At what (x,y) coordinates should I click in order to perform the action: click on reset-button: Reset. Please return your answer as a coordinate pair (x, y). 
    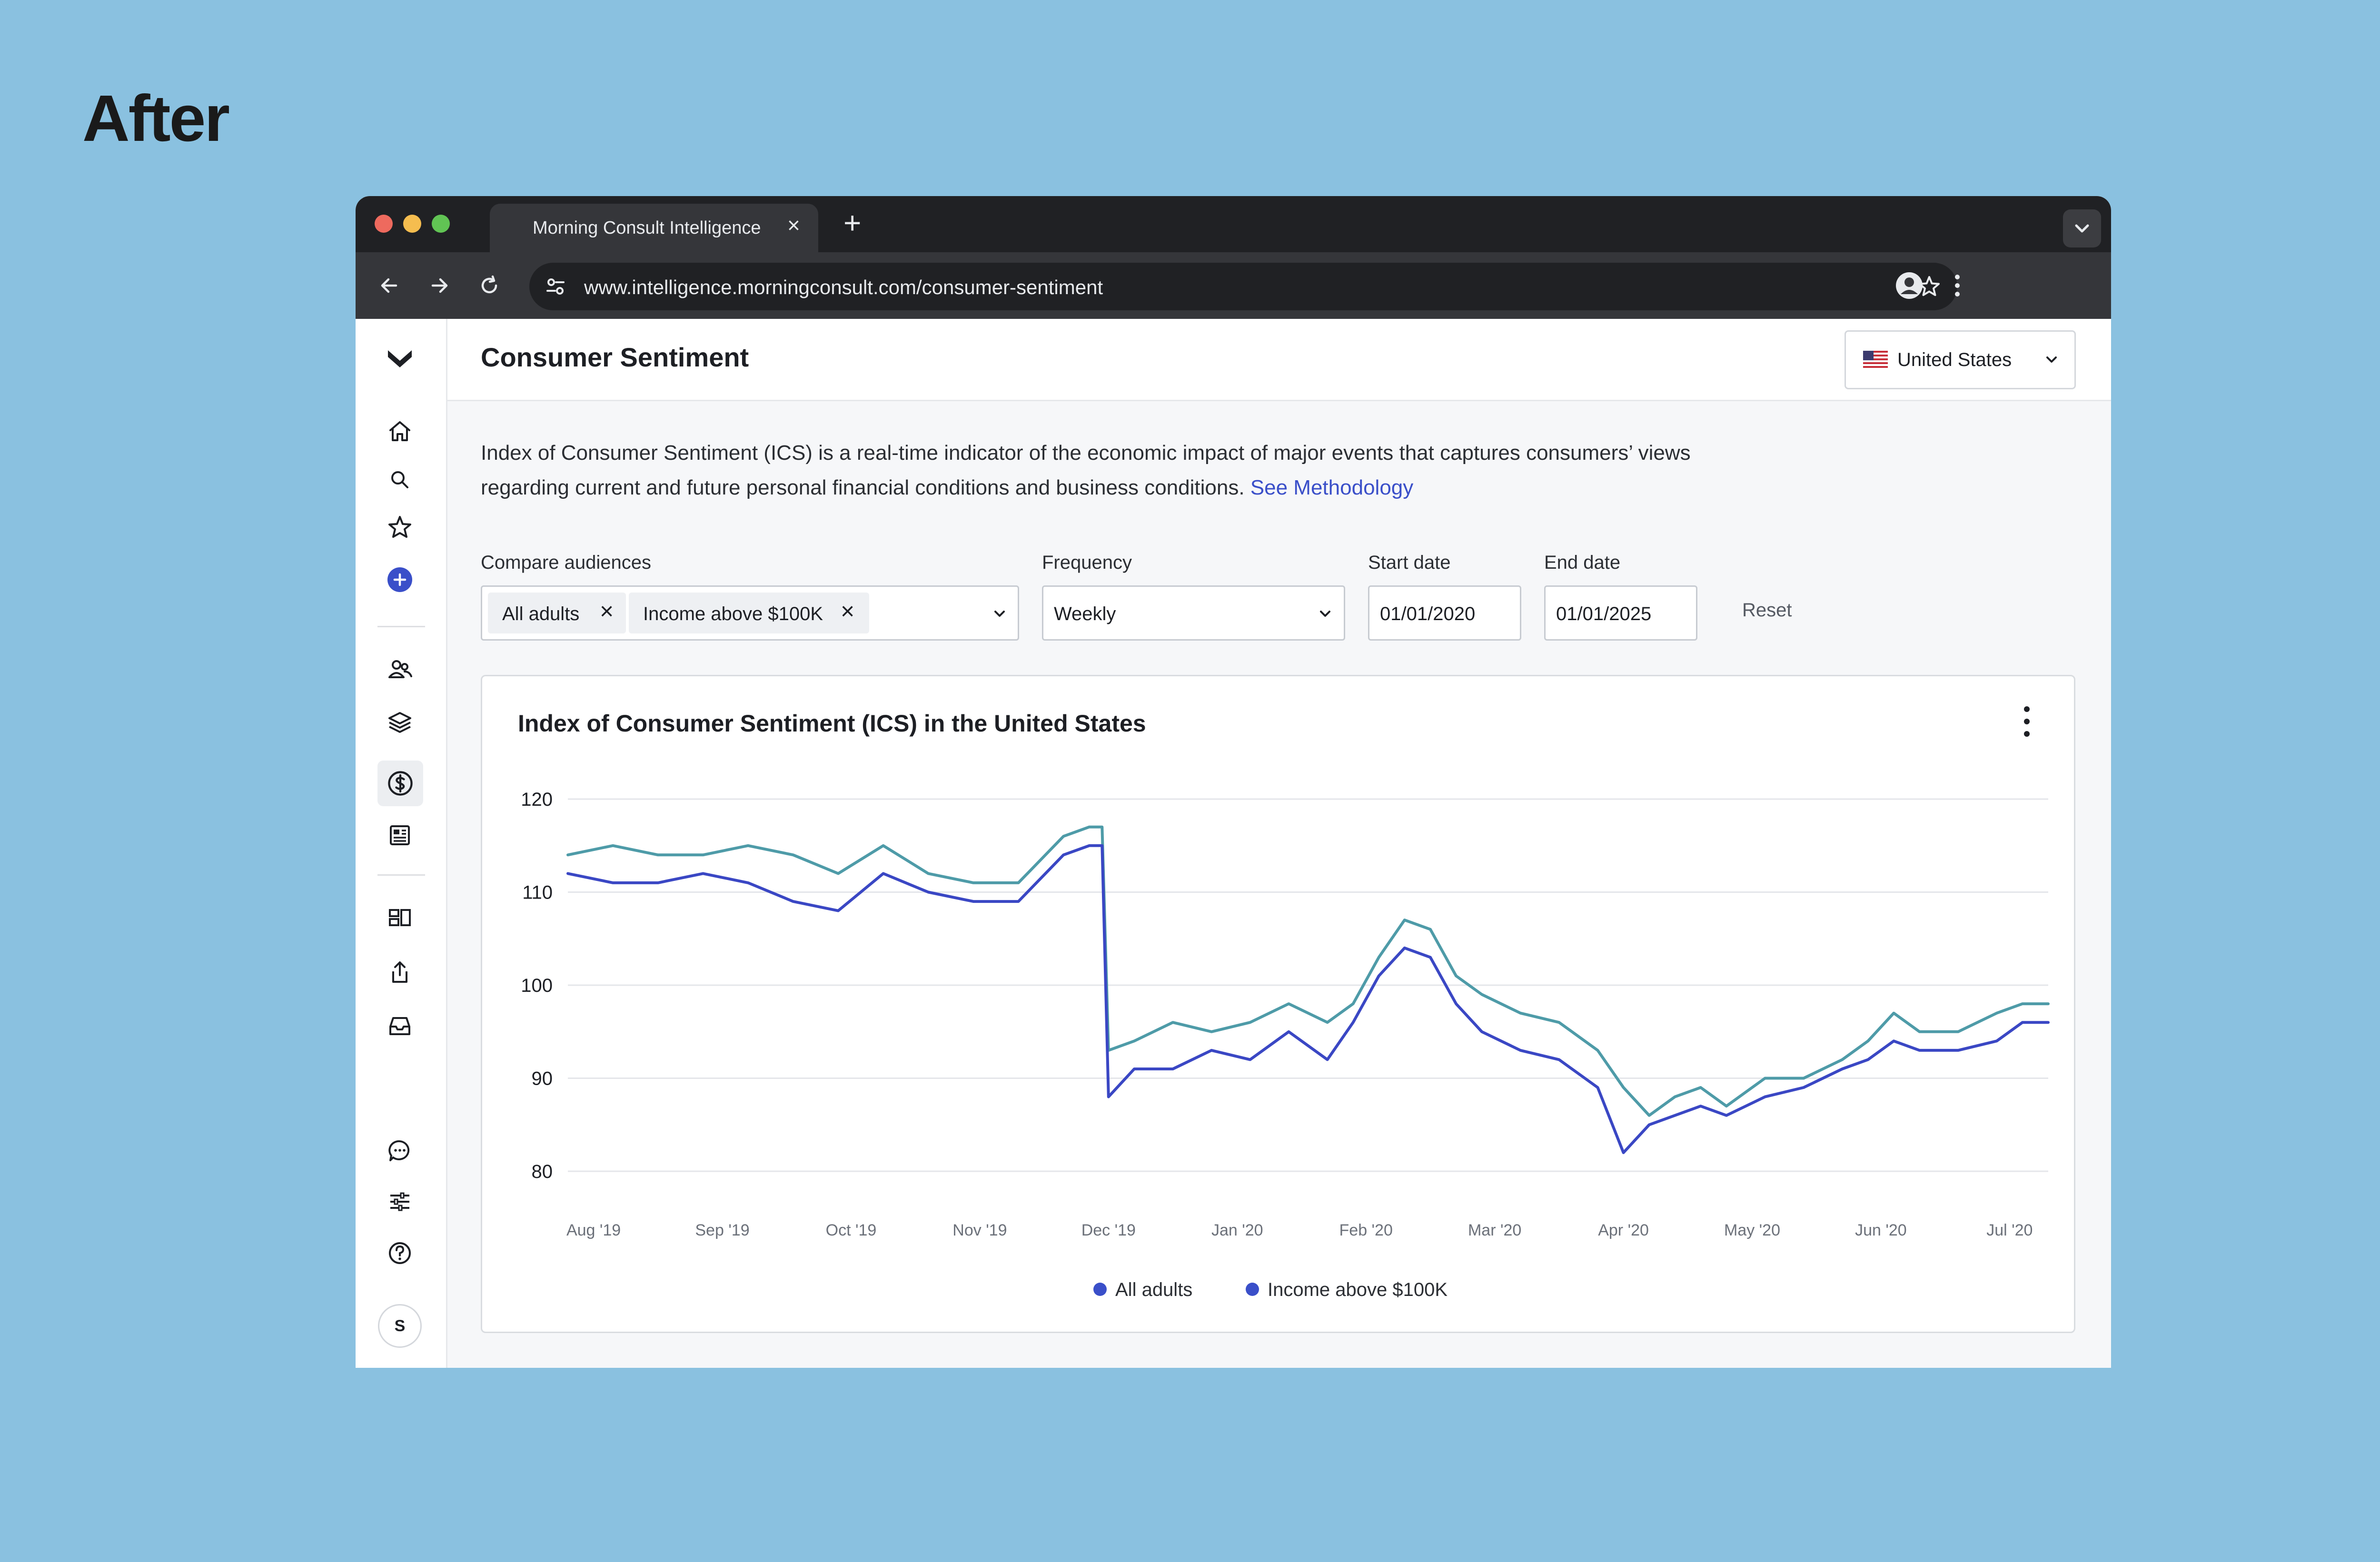
    Looking at the image, I should click on (1767, 610).